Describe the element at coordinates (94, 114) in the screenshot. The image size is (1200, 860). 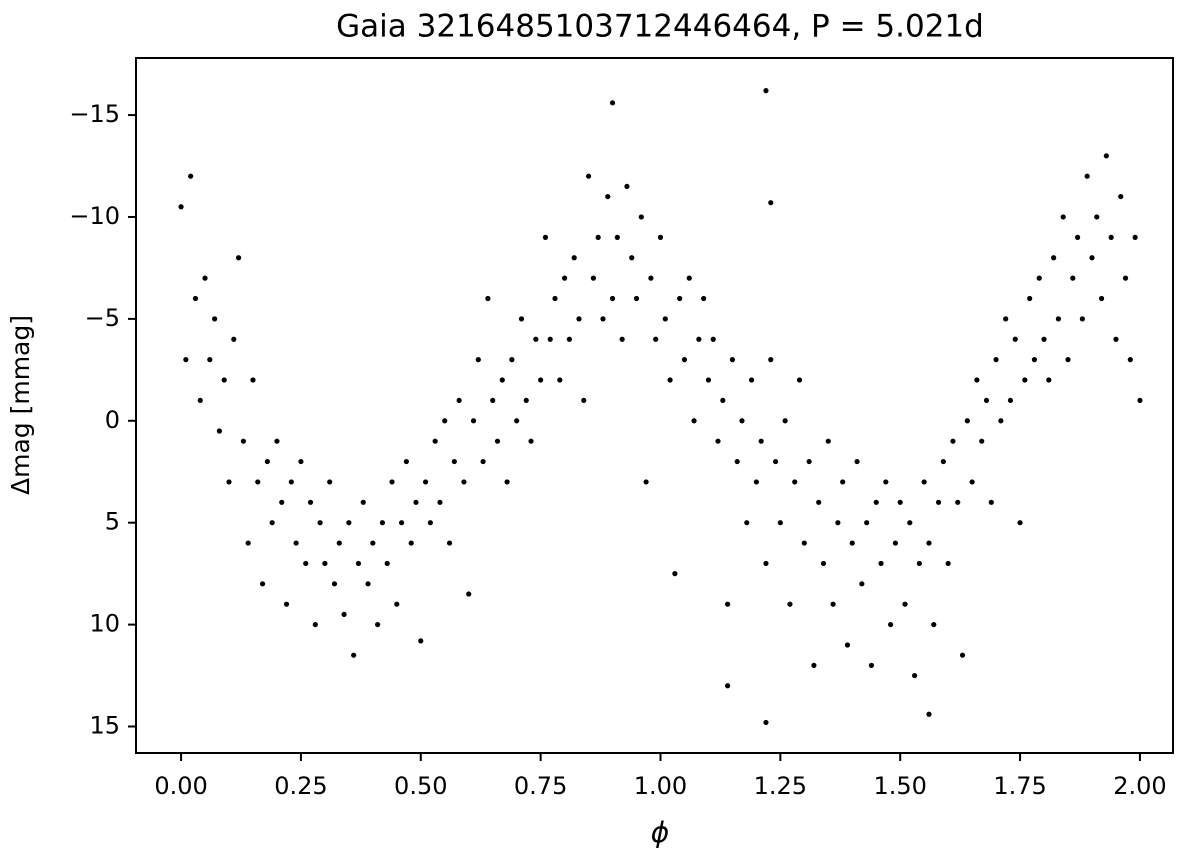
I see `y-tick-label: −15` at that location.